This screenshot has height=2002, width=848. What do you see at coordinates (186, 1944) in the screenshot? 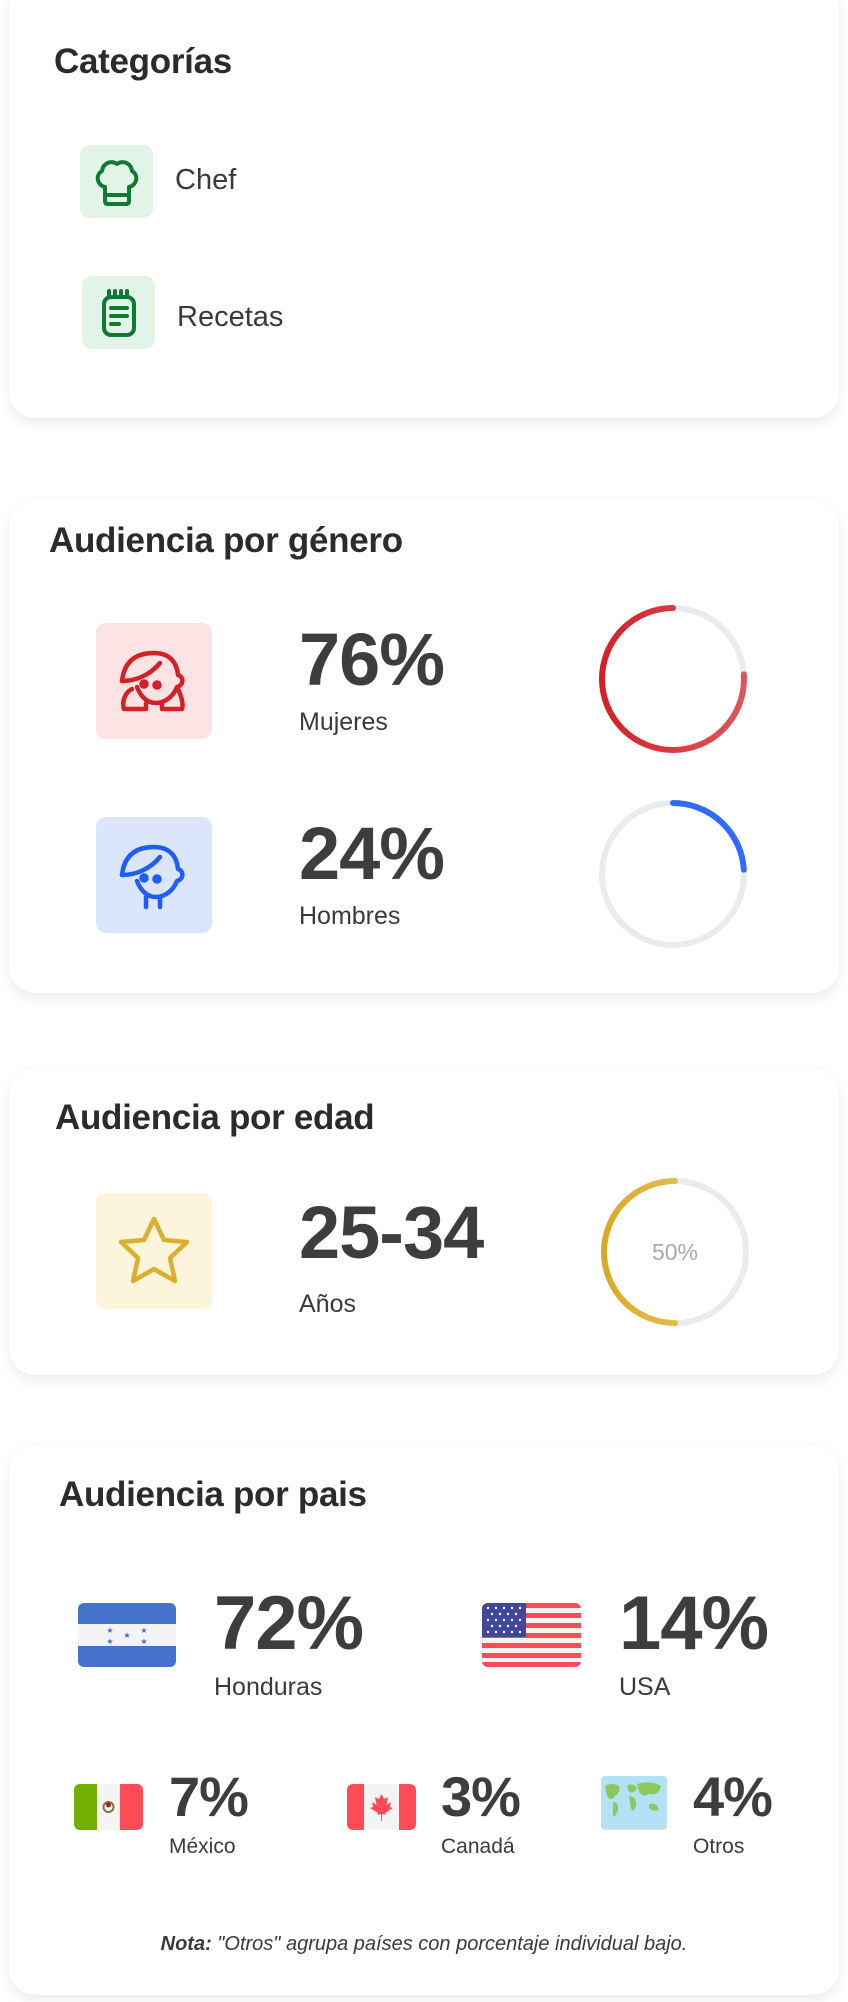
I see `note-label: Nota:` at bounding box center [186, 1944].